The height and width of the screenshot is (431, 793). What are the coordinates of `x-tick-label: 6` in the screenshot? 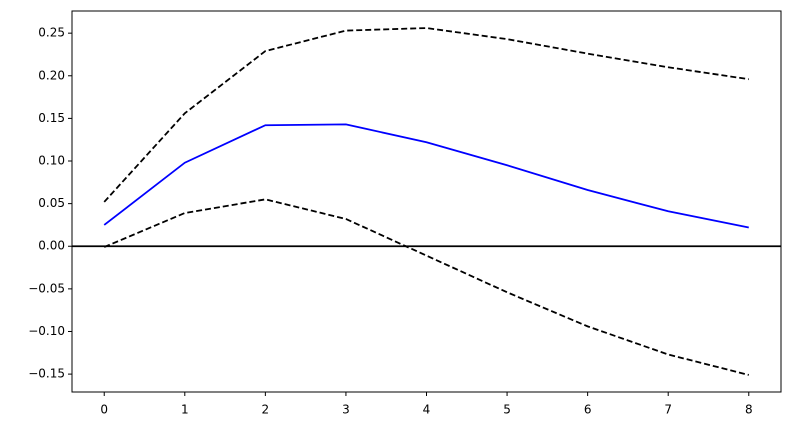 It's located at (588, 410).